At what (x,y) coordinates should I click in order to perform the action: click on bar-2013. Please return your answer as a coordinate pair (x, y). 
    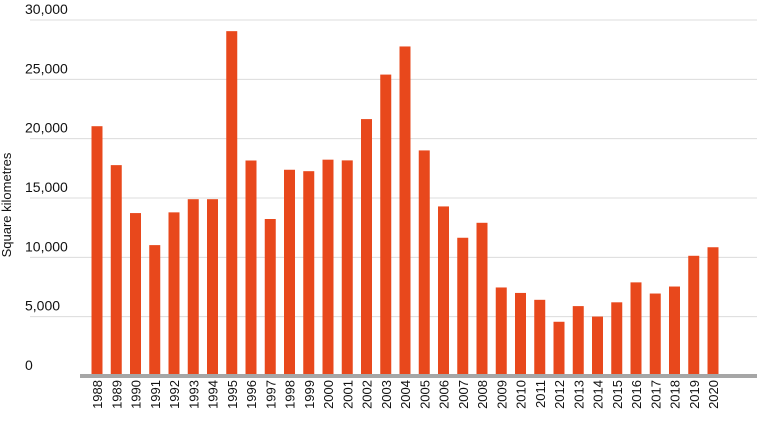
    Looking at the image, I should click on (578, 341).